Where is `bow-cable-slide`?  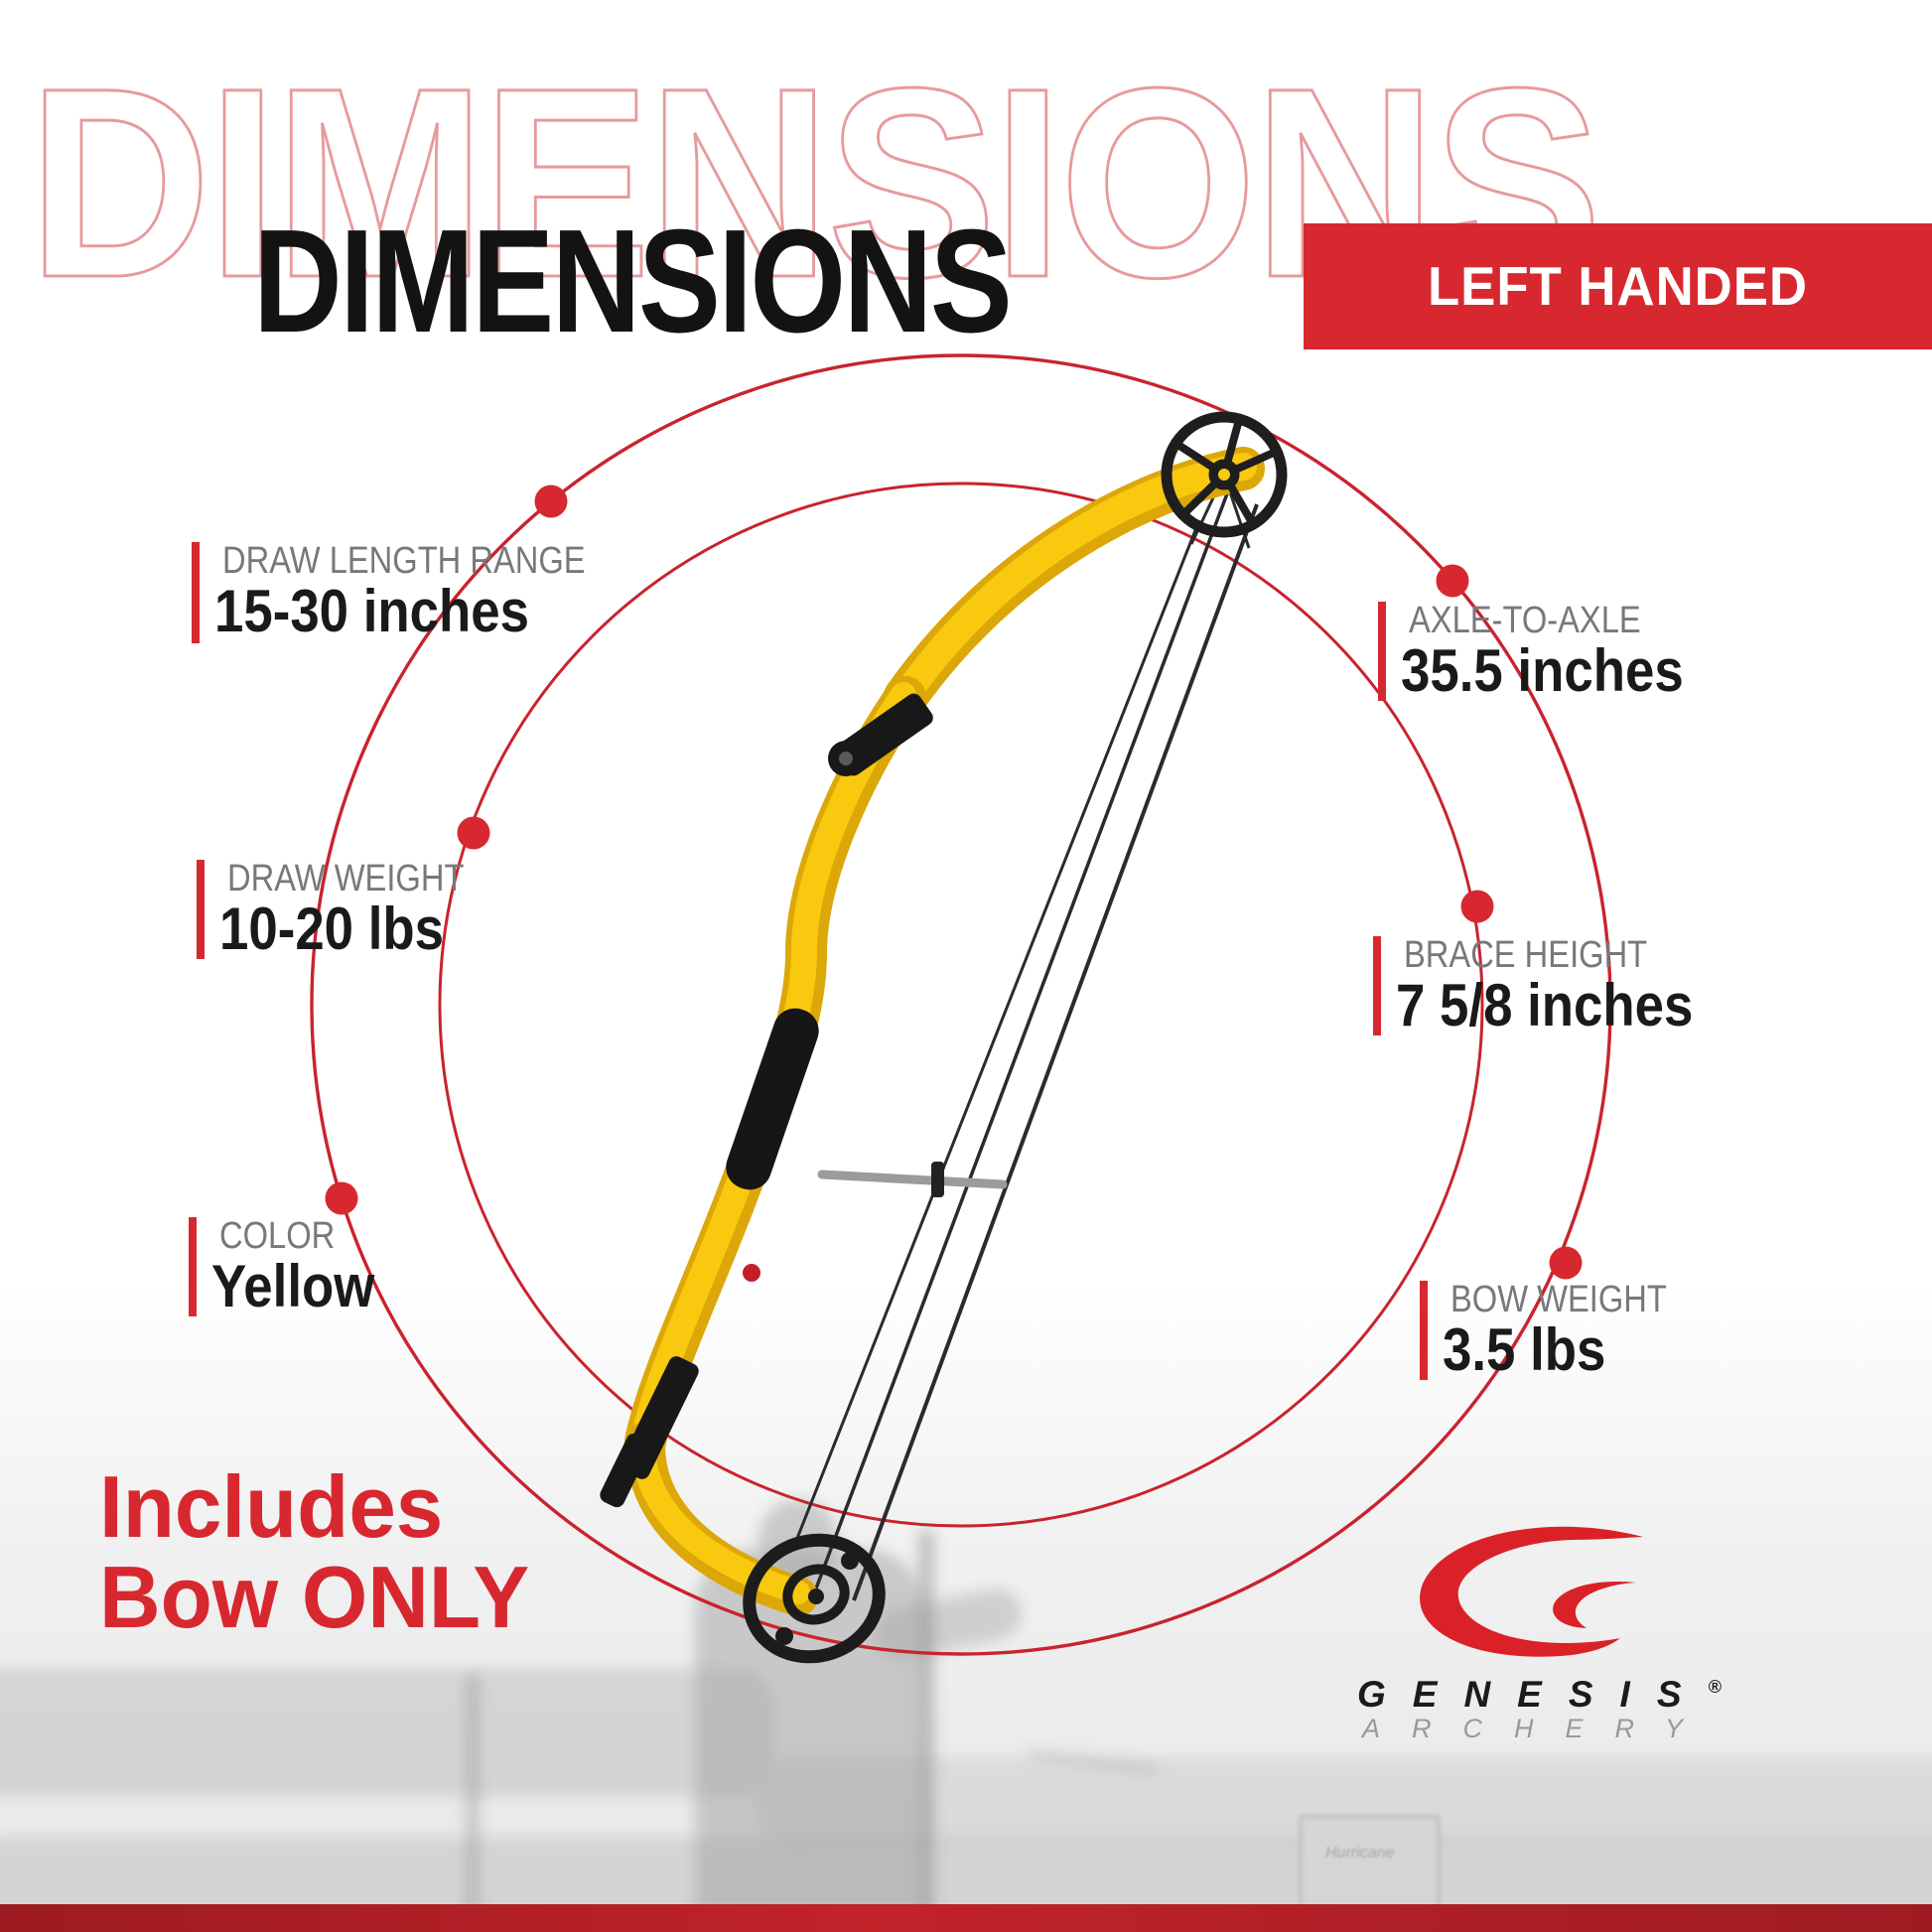 bow-cable-slide is located at coordinates (938, 1180).